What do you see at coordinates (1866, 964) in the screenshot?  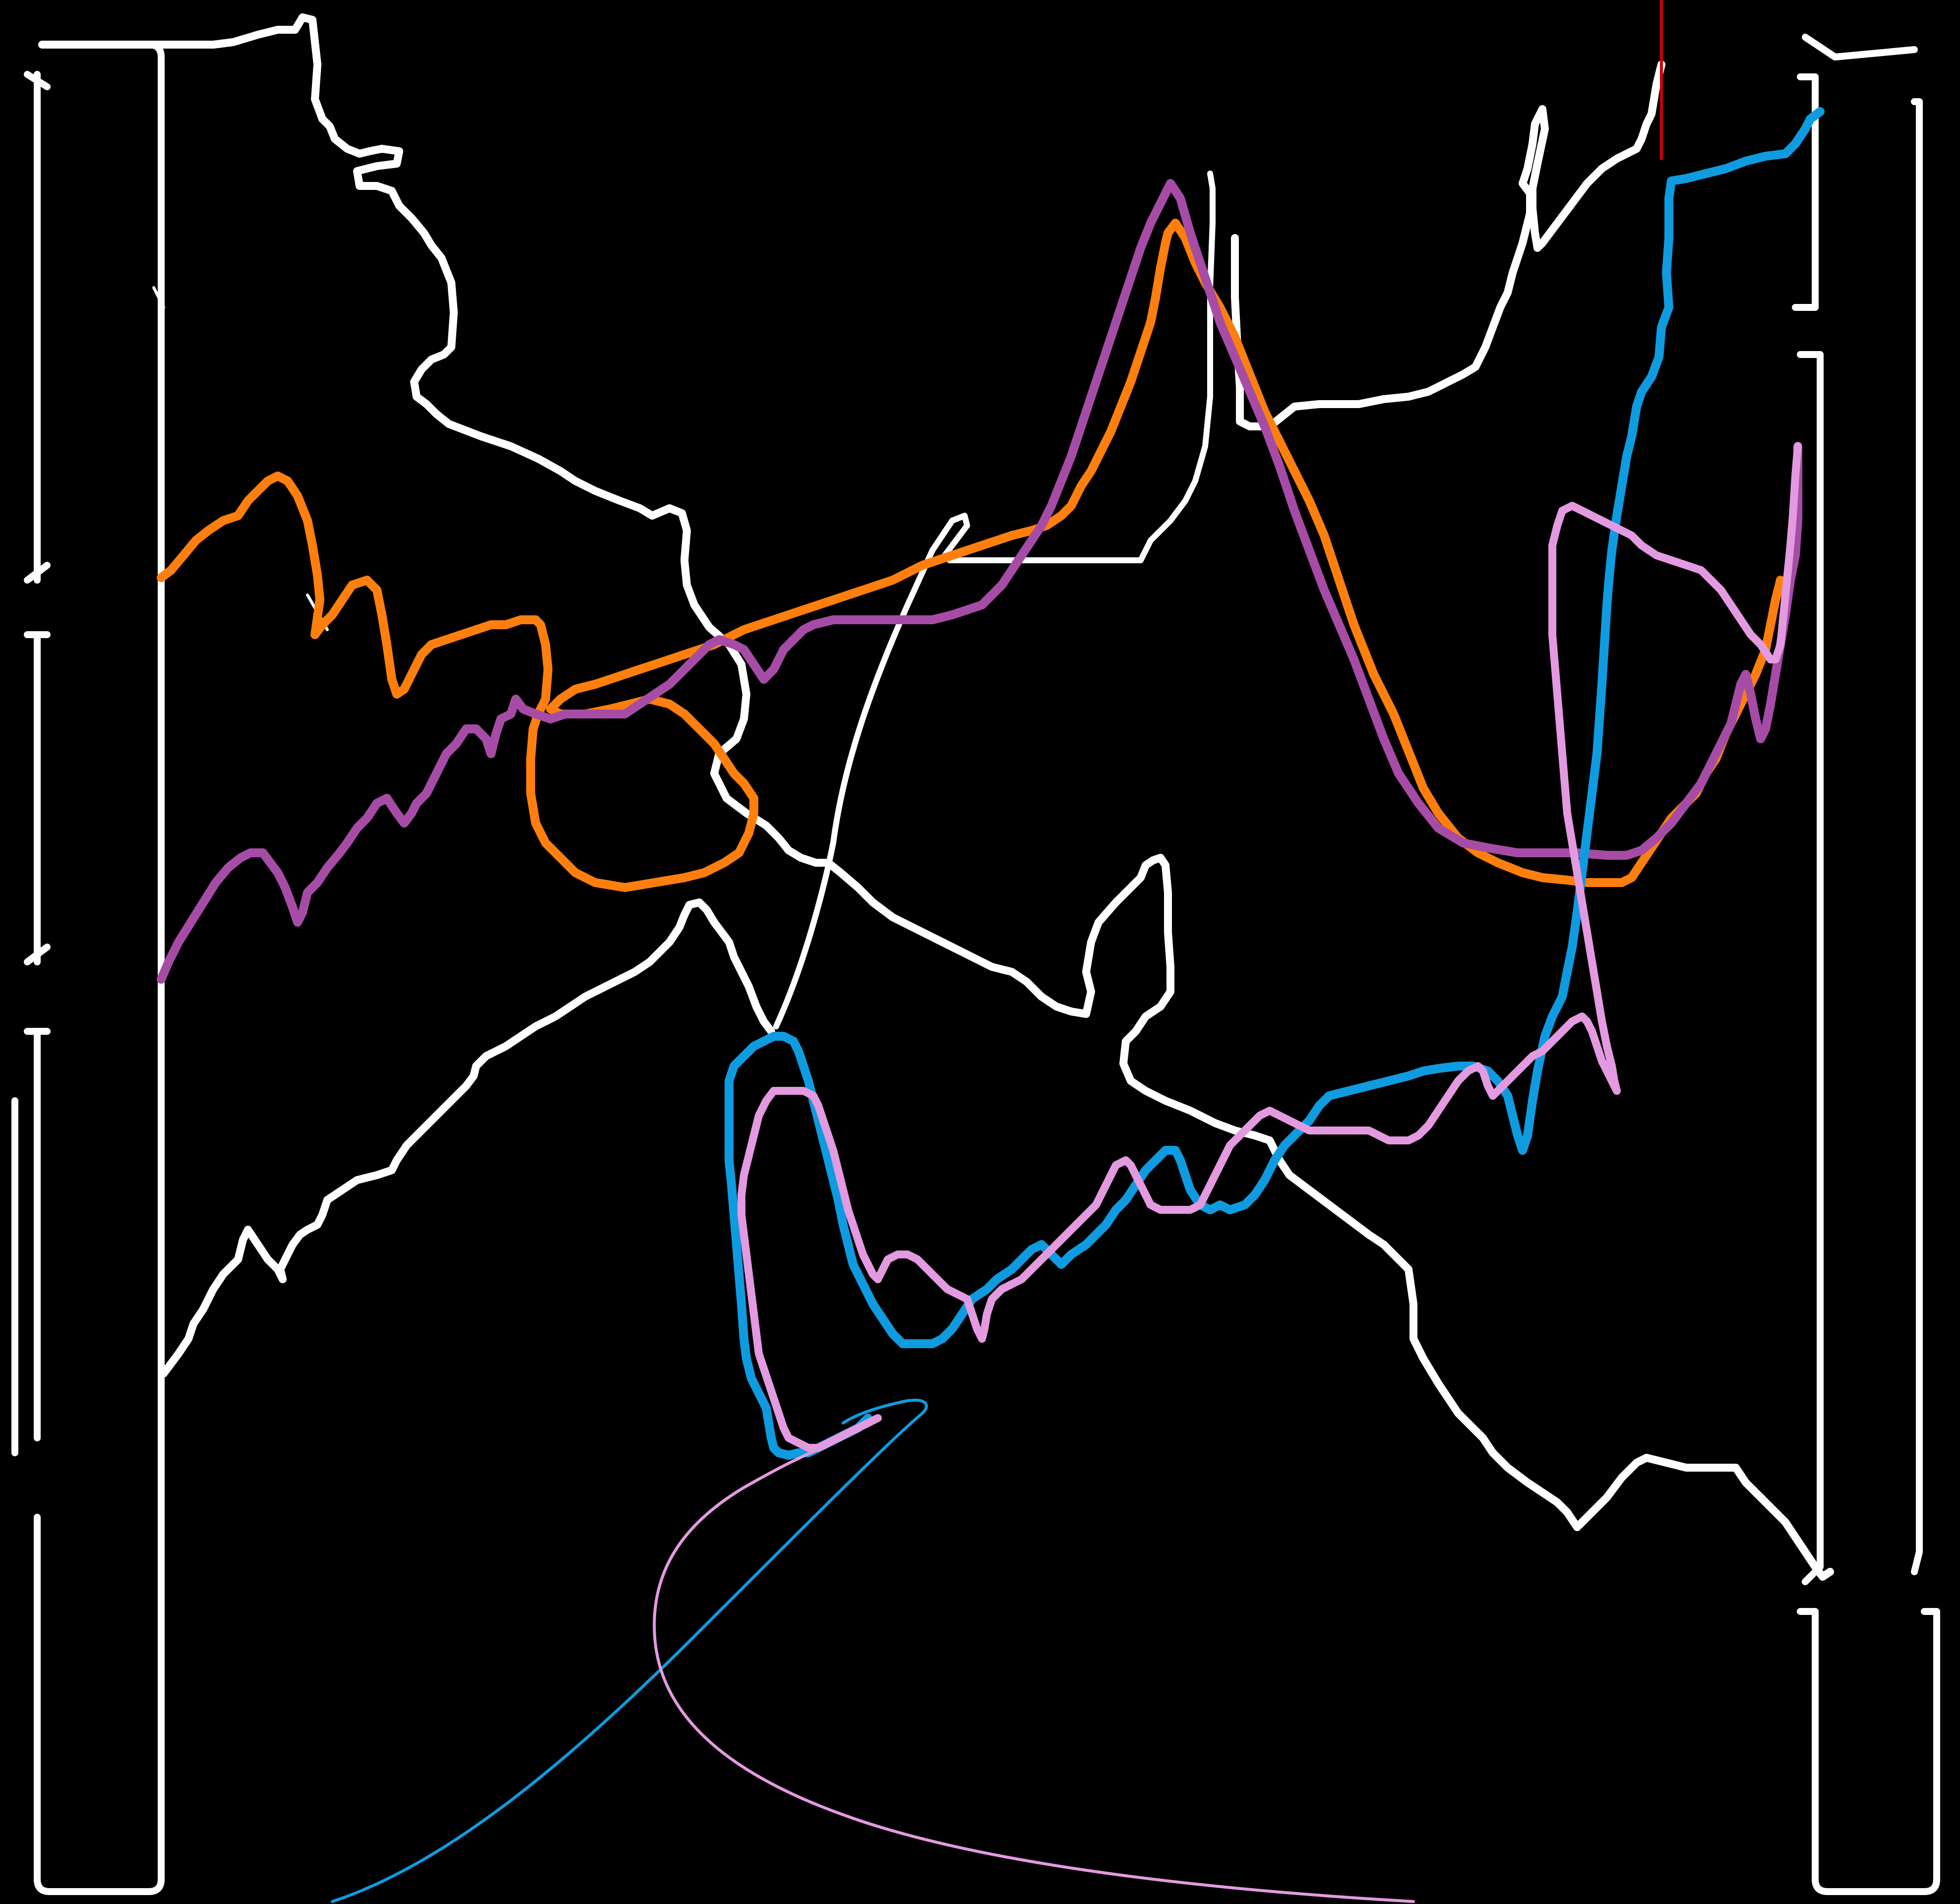 I see `right-frame-bracket` at bounding box center [1866, 964].